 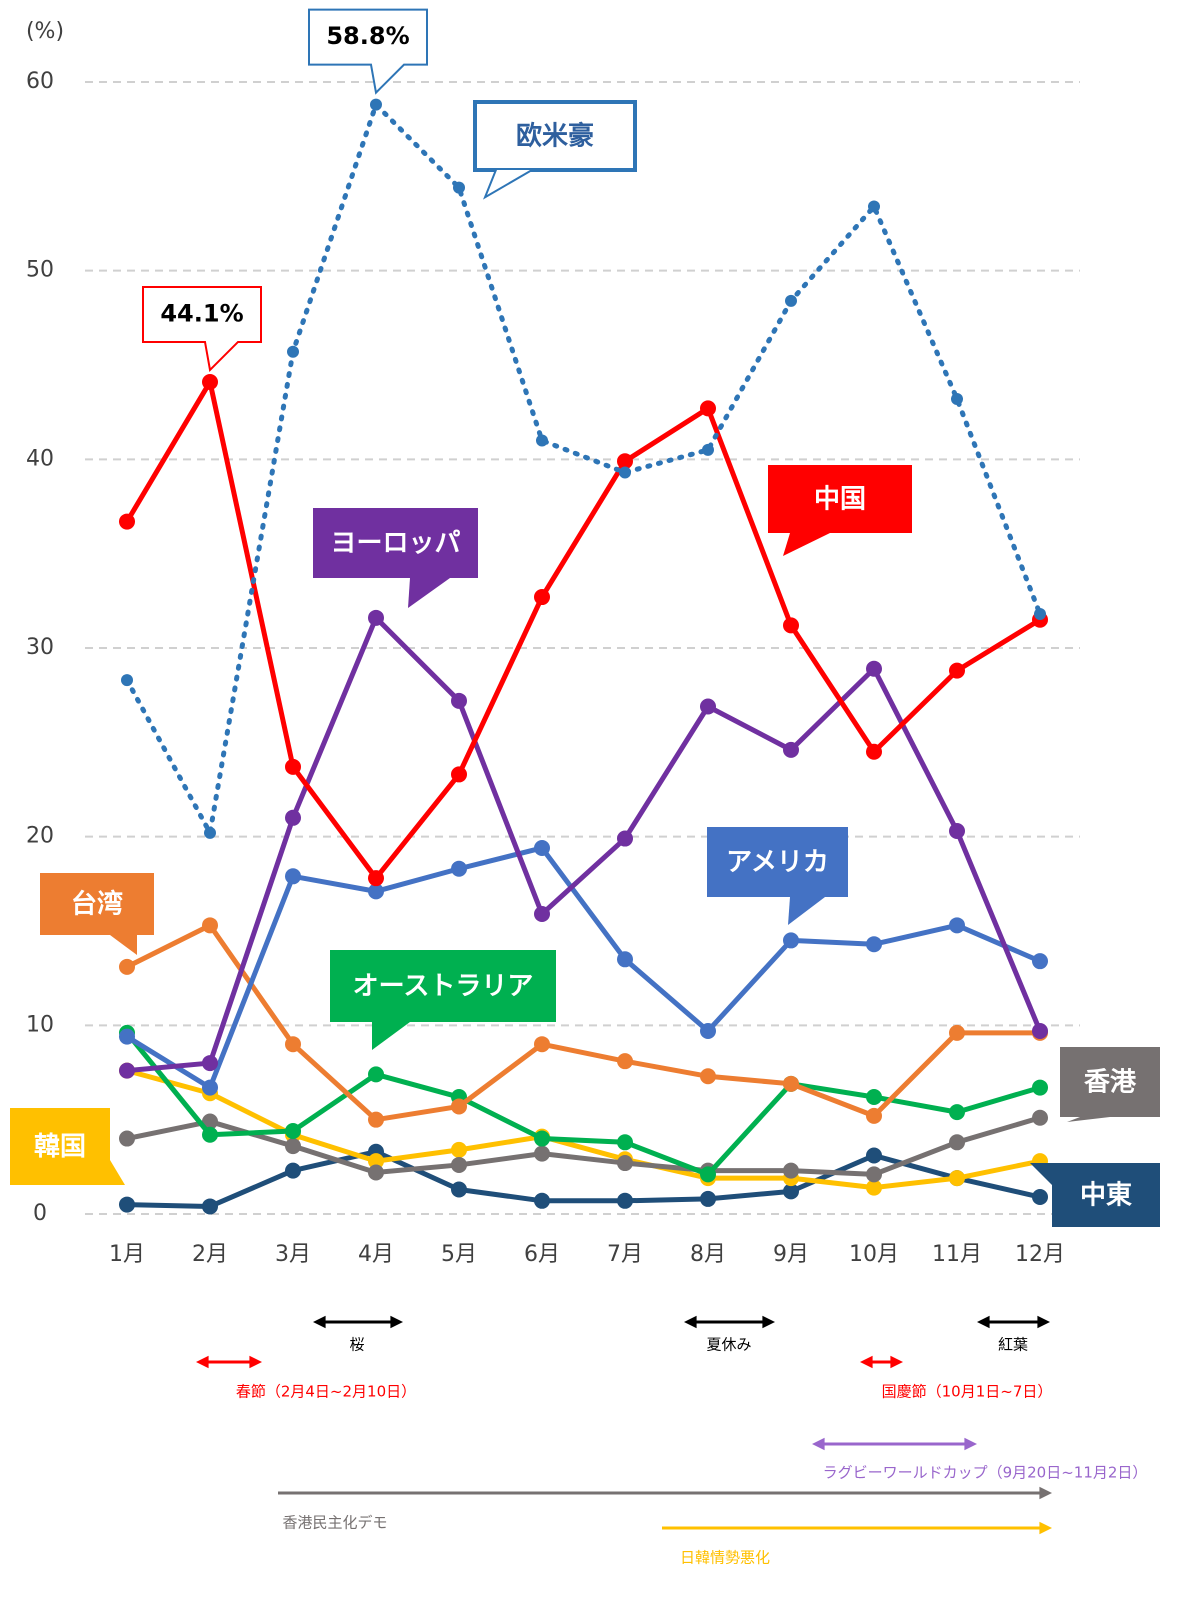 What do you see at coordinates (985, 1473) in the screenshot?
I see `event-label: ラグビーワールドカップ（9月20日~11月2日）` at bounding box center [985, 1473].